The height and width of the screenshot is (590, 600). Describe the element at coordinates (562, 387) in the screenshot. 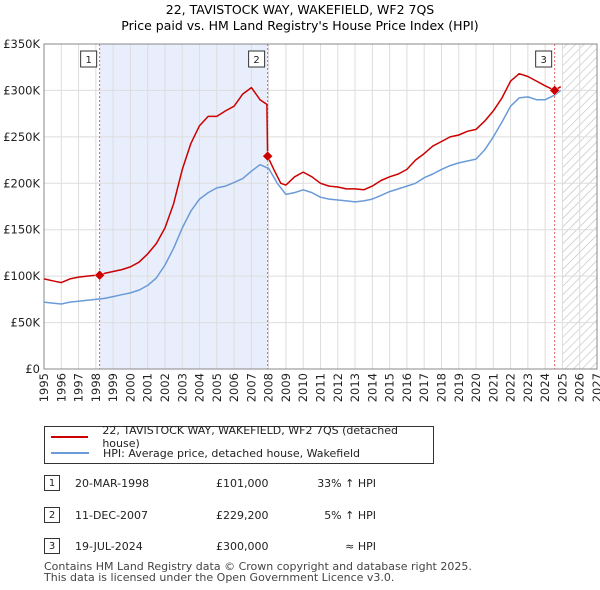

I see `x-tick-label: 2025` at that location.